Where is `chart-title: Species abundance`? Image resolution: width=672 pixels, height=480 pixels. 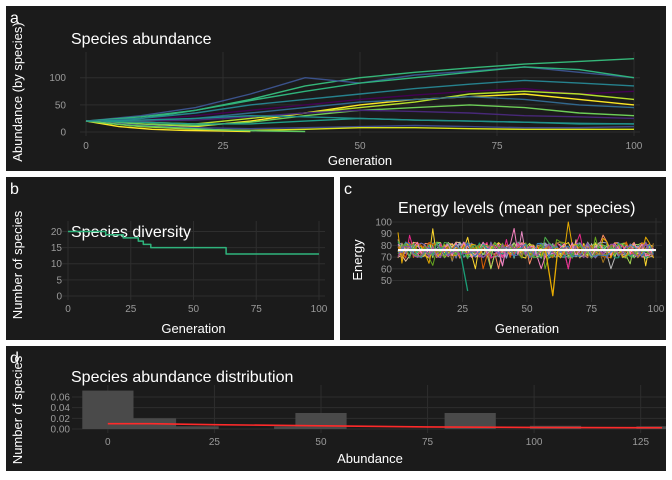 chart-title: Species abundance is located at coordinates (141, 39).